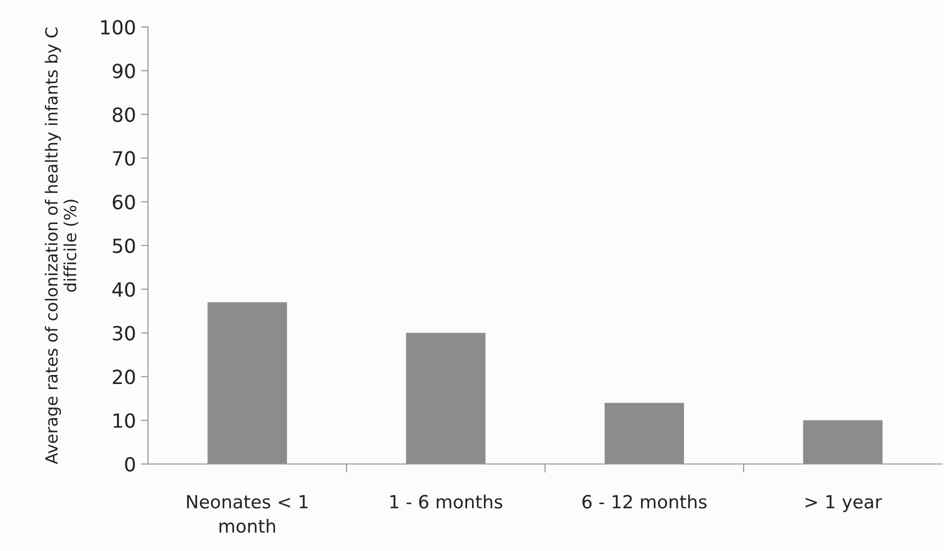 This screenshot has width=944, height=551. I want to click on y-tick-label: 10, so click(124, 420).